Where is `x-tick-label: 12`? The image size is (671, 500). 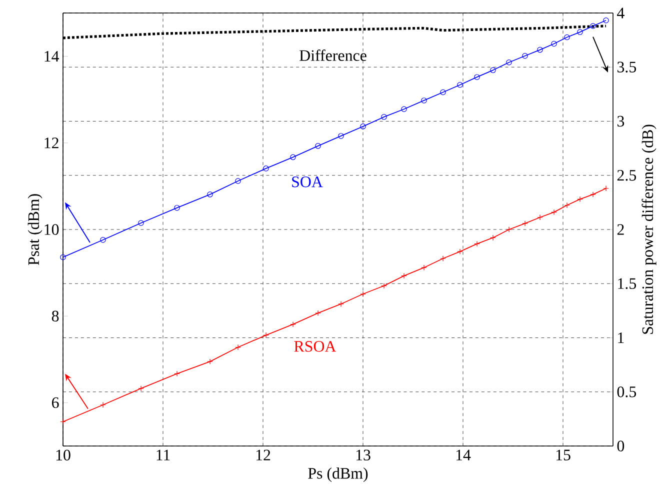 x-tick-label: 12 is located at coordinates (263, 455).